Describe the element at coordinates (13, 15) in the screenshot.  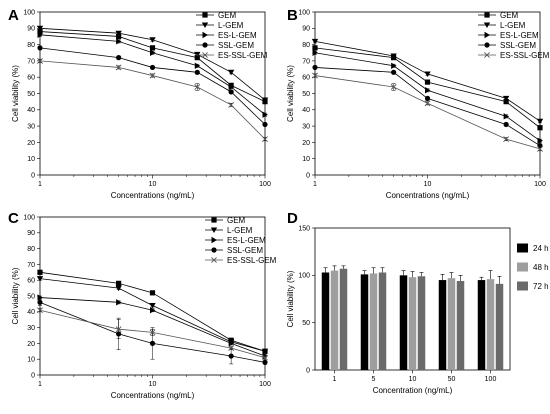
I see `panel-letter: A` at that location.